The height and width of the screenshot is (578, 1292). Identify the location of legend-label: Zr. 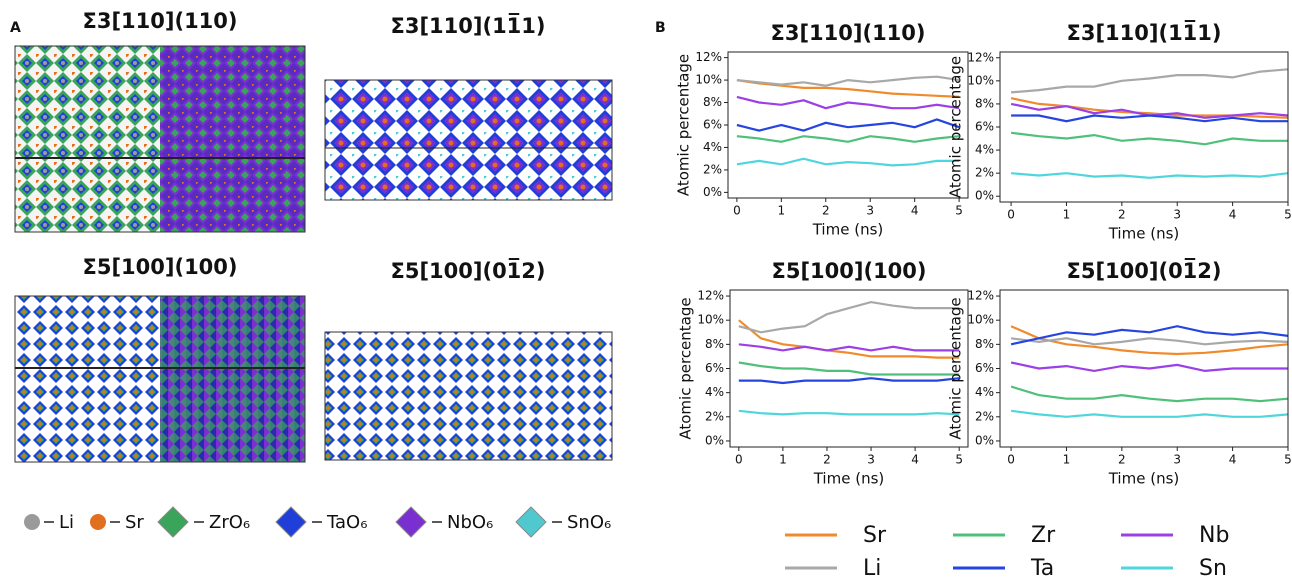
(1043, 535).